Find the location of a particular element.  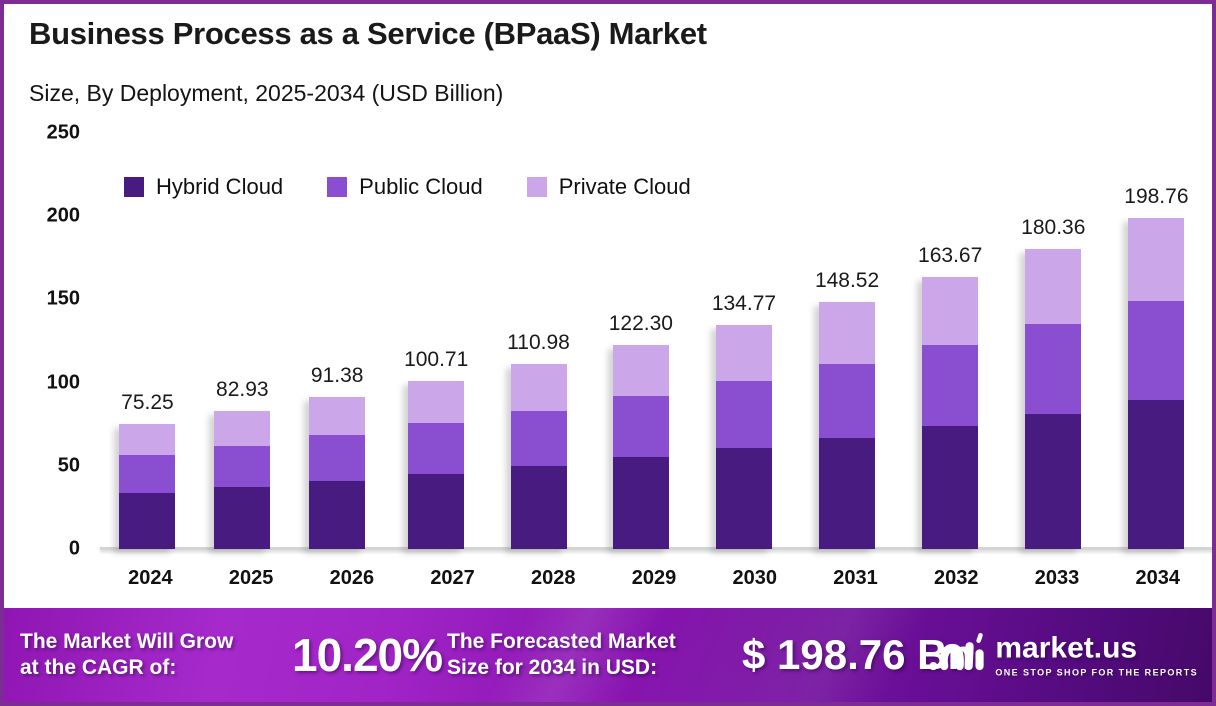

legend-label: Private Cloud is located at coordinates (624, 186).